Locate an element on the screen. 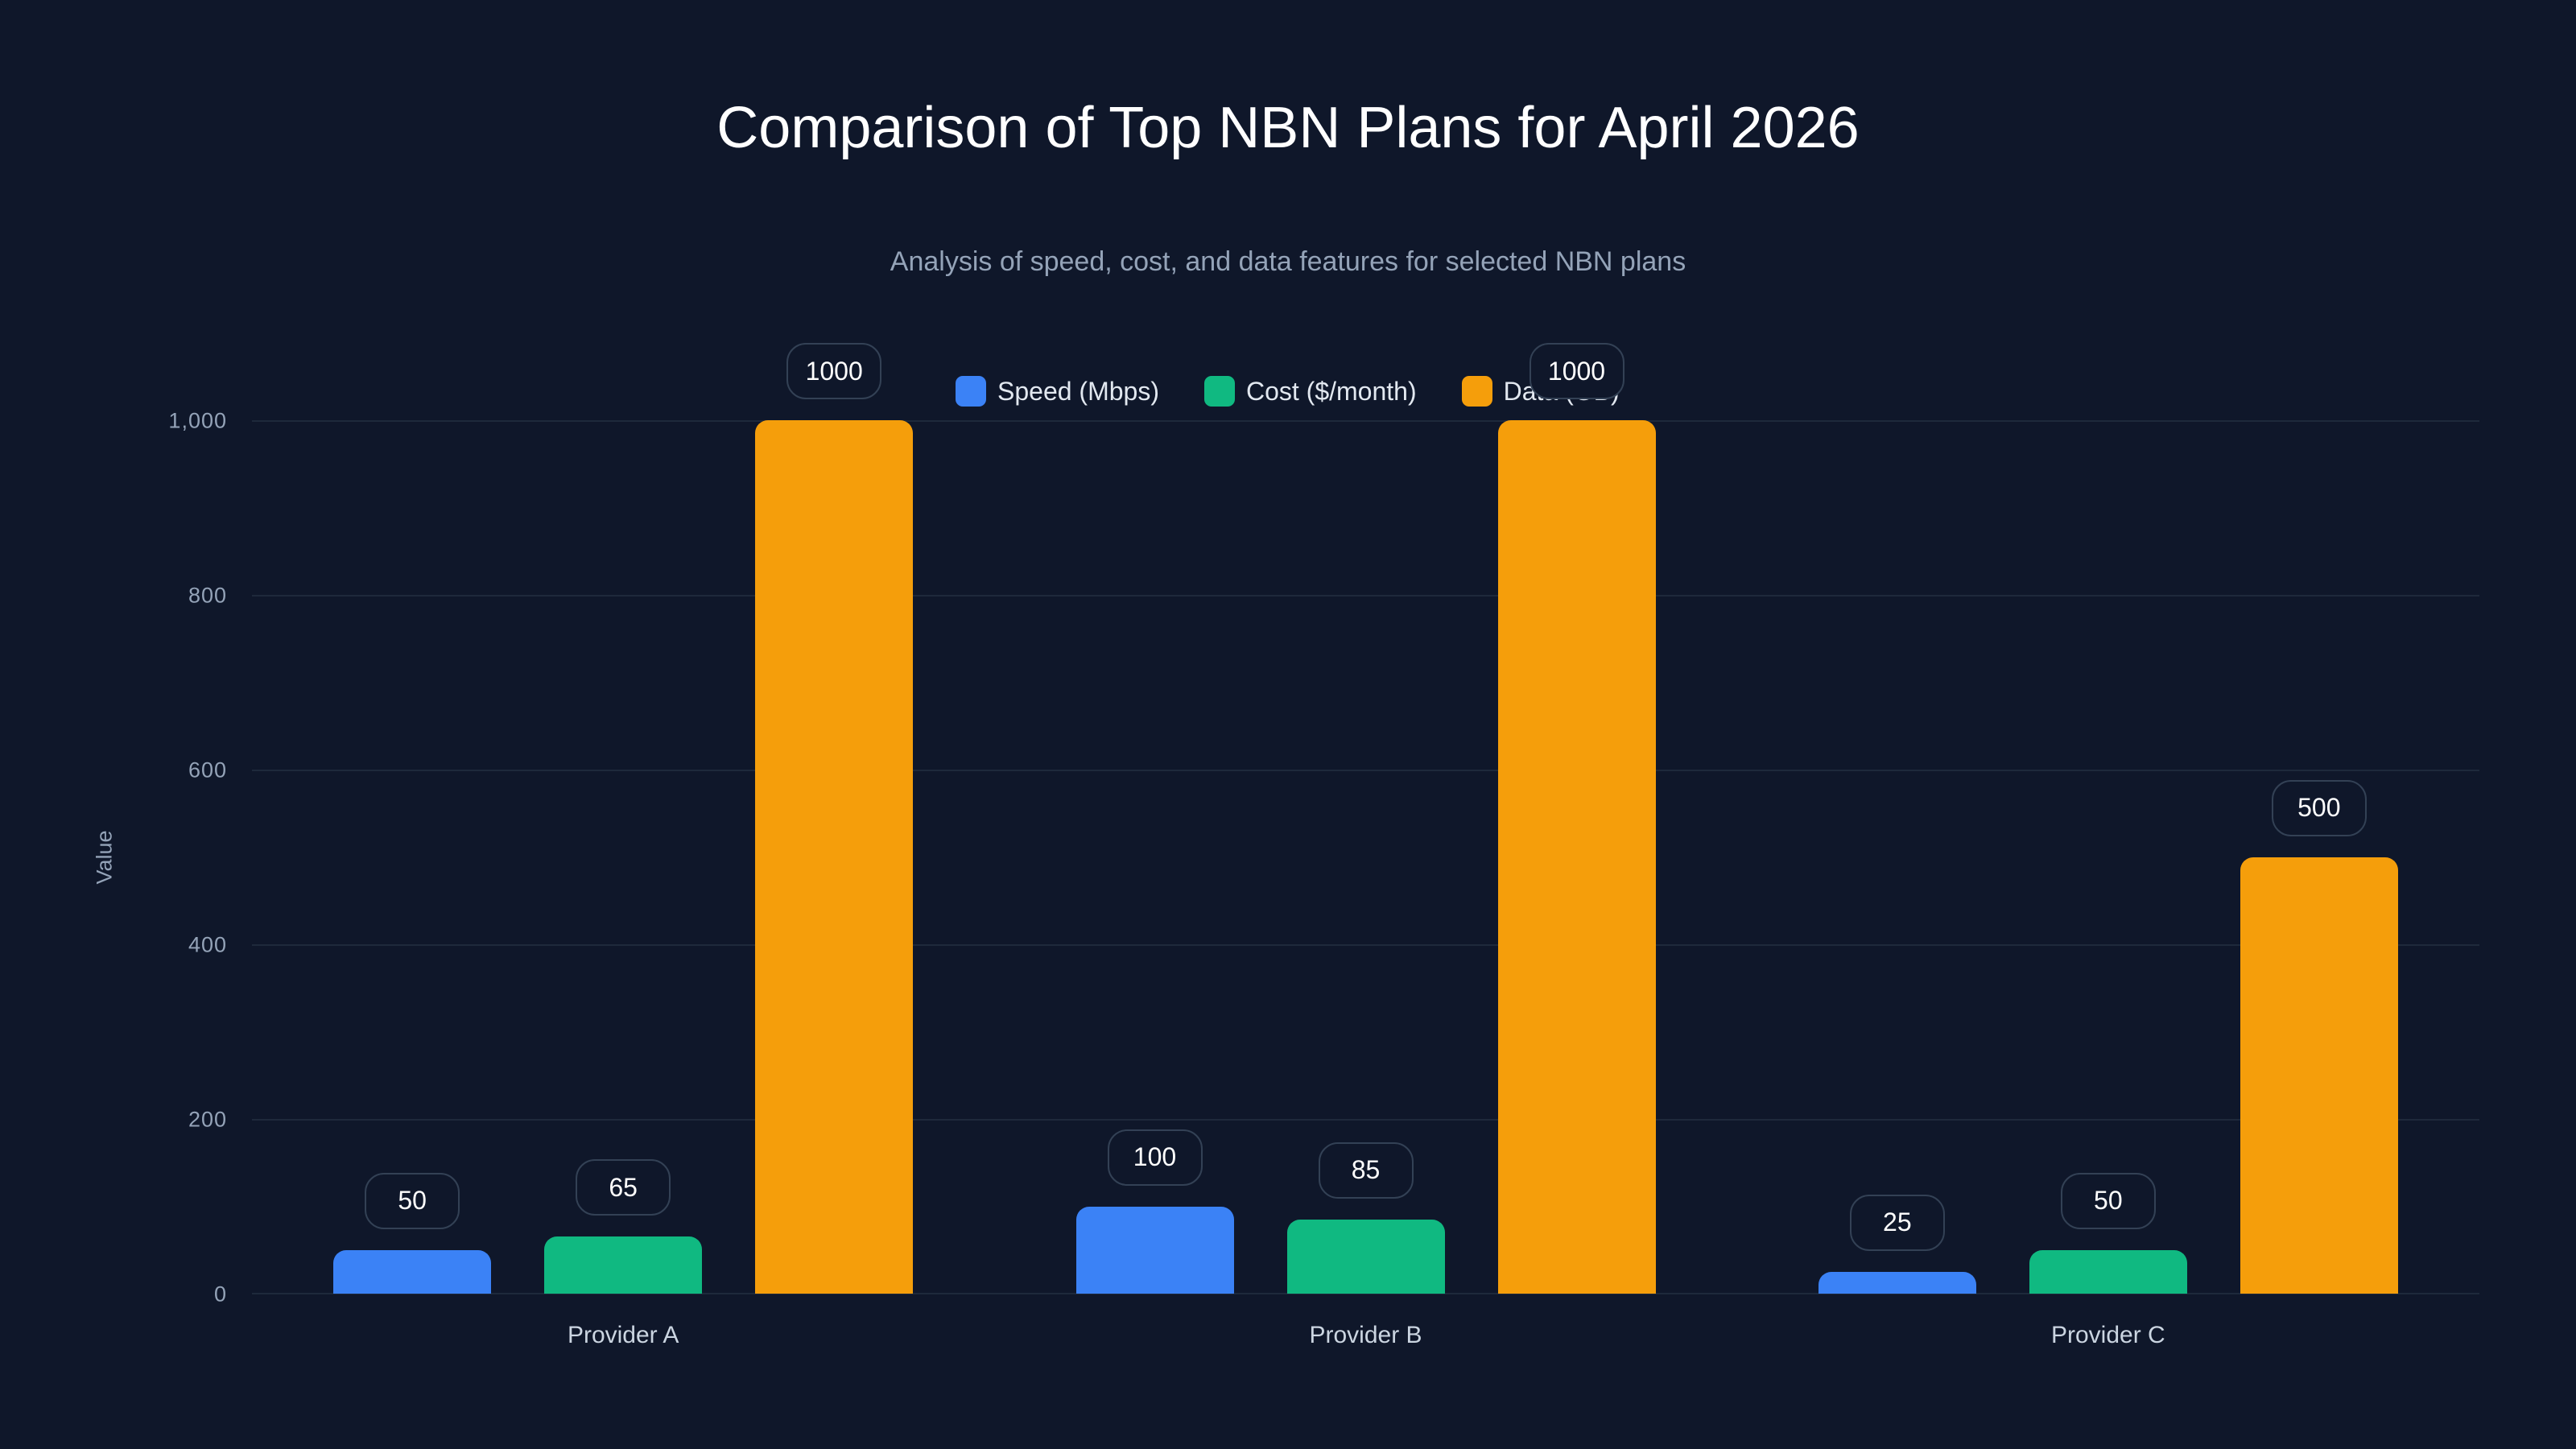  bar-provider-a-speed is located at coordinates (412, 1271).